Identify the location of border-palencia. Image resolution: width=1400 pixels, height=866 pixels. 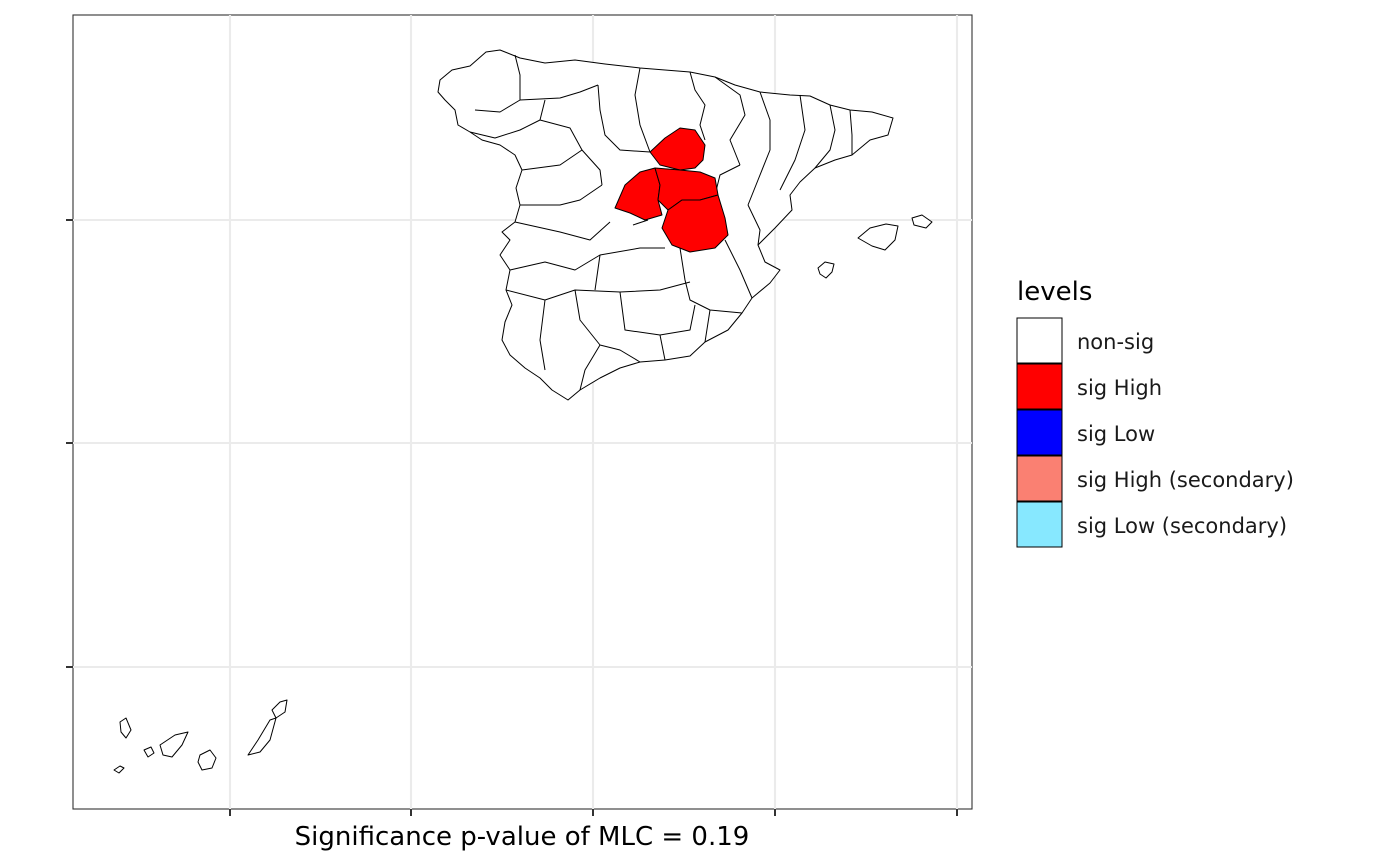
(624, 118).